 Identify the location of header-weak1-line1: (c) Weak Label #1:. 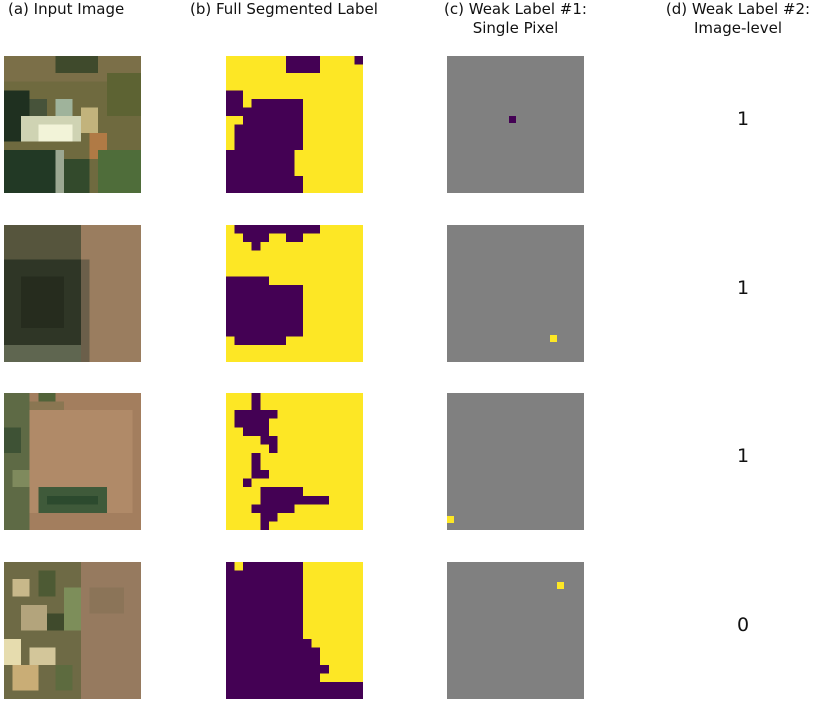
(515, 9).